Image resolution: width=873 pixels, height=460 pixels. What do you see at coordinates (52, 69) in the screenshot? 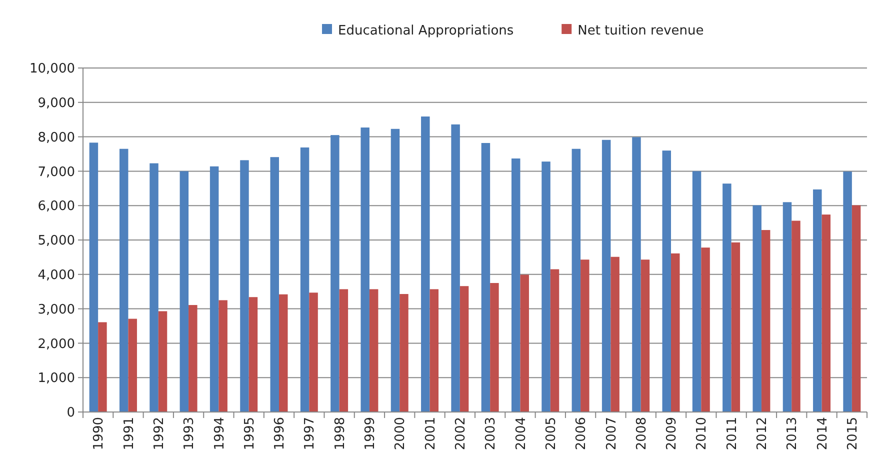
I see `y-tick-label: 10,000` at bounding box center [52, 69].